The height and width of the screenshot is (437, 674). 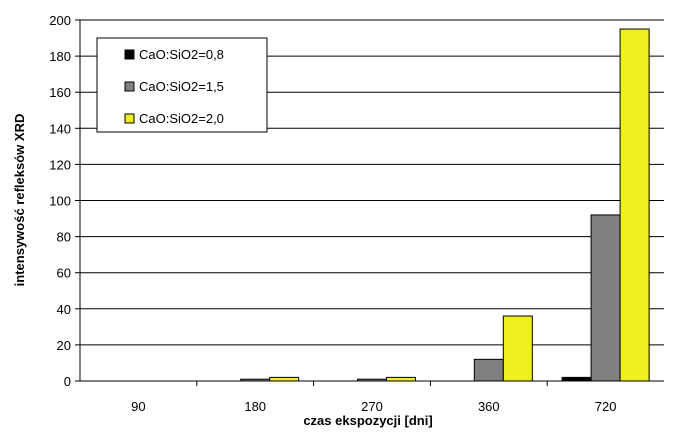 What do you see at coordinates (606, 406) in the screenshot?
I see `x-tick-label: 720` at bounding box center [606, 406].